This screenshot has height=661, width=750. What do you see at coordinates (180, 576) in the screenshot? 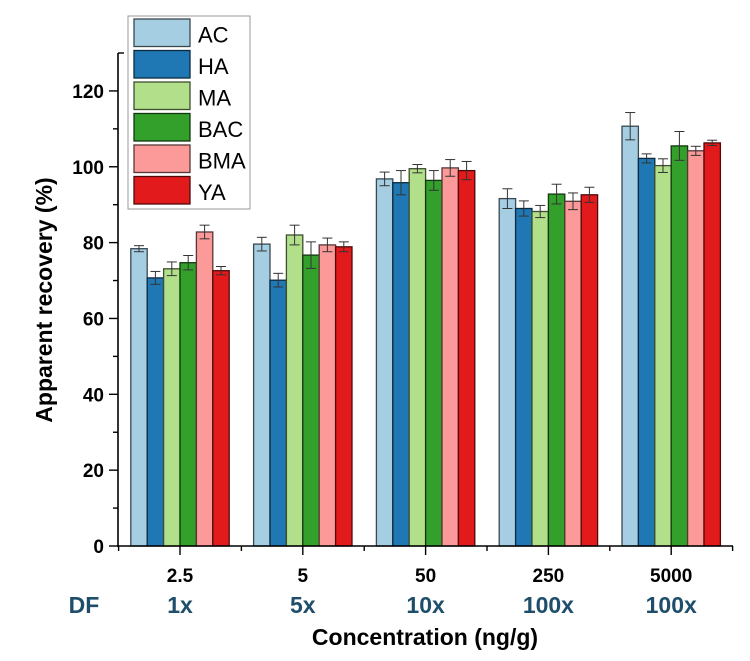
I see `x-tick-label: 2.5` at bounding box center [180, 576].